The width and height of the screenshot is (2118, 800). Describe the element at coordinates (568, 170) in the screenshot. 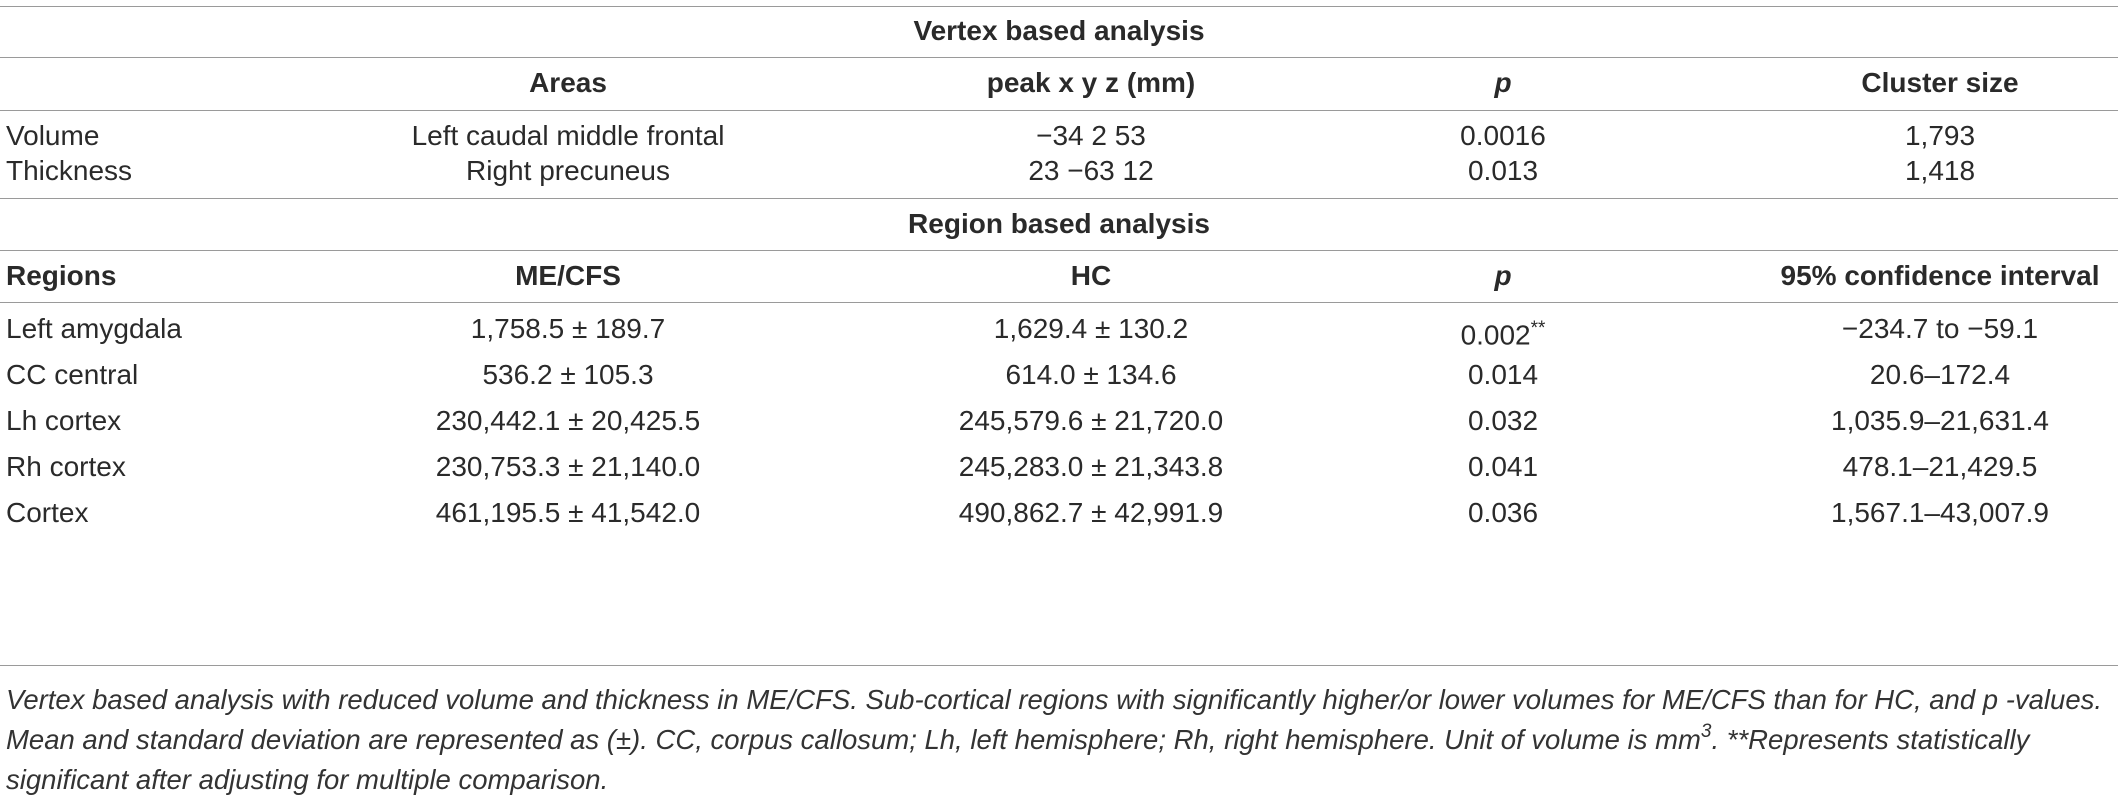

I see `vertex-cell-area: Right precuneus` at that location.